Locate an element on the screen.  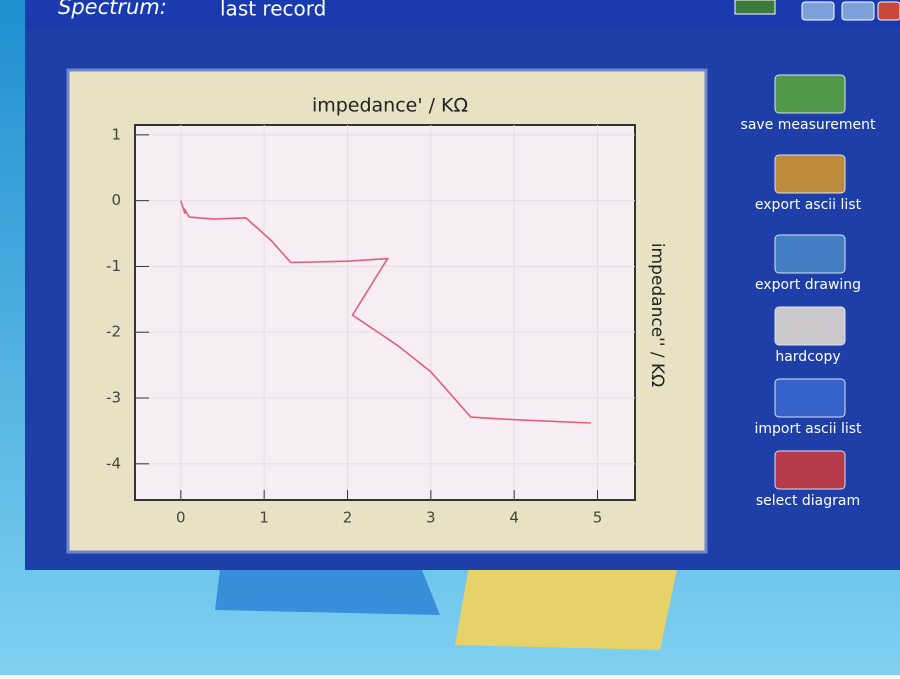
toolbar-button: select diagram is located at coordinates (808, 479).